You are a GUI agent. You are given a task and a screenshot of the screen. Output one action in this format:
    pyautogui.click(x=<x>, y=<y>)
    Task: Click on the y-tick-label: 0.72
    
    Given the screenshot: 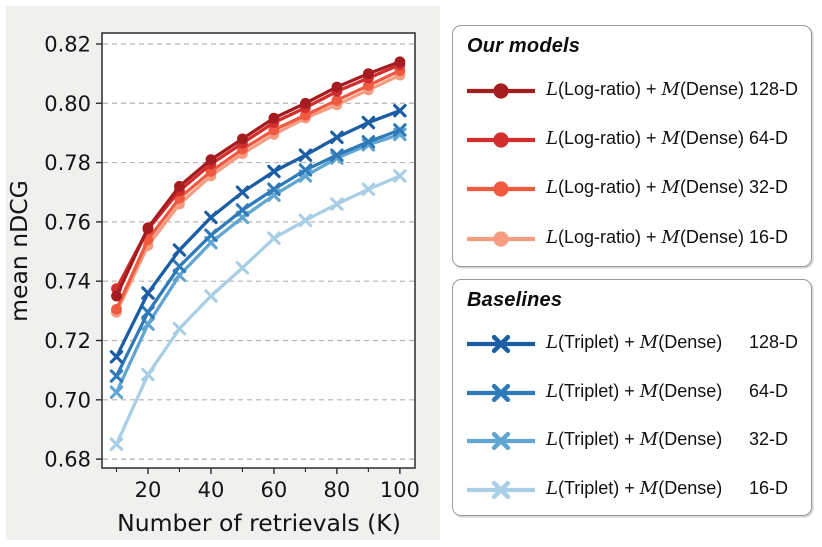 What is the action you would take?
    pyautogui.click(x=67, y=341)
    